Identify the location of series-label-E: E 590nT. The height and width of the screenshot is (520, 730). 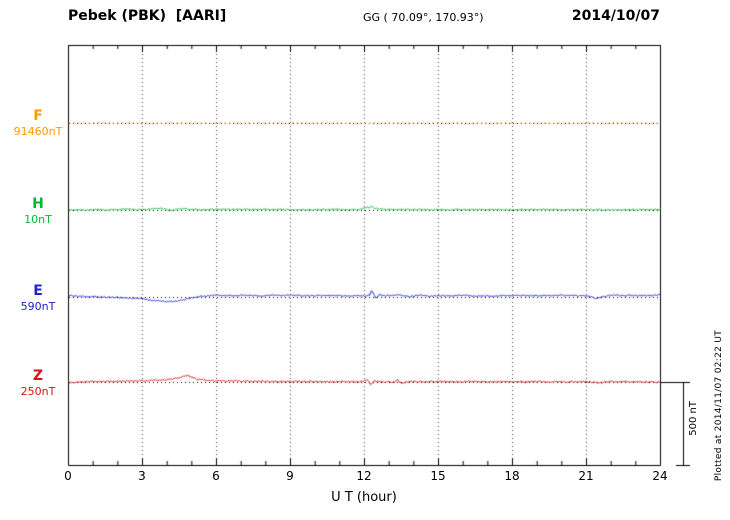
(38, 298).